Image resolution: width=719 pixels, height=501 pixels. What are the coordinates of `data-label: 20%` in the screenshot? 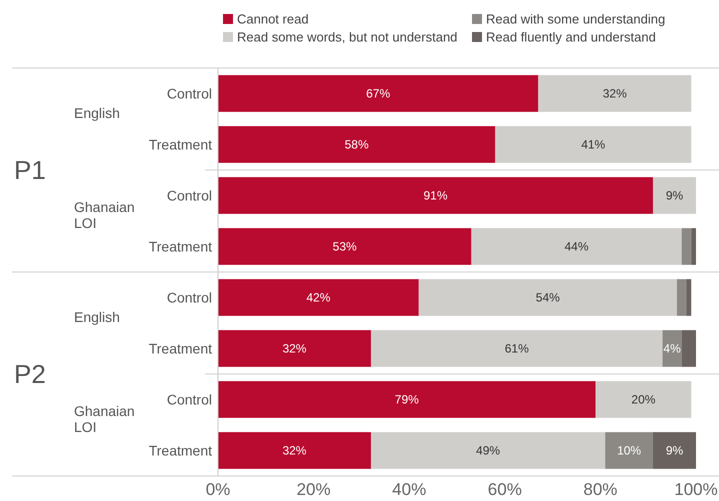 It's located at (643, 399).